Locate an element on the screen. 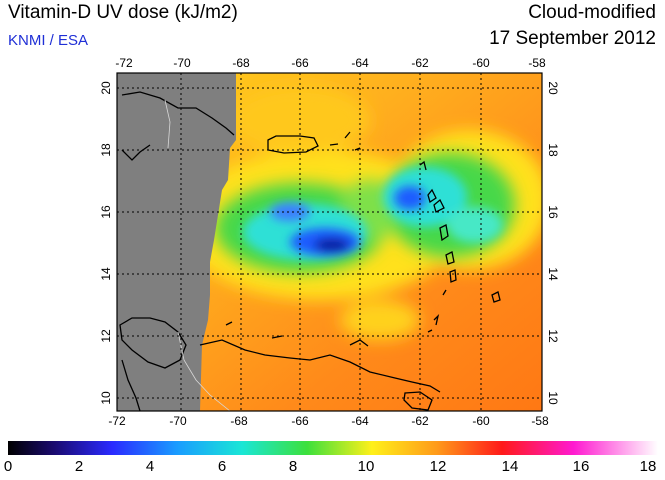 This screenshot has width=665, height=480. country-border is located at coordinates (204, 371).